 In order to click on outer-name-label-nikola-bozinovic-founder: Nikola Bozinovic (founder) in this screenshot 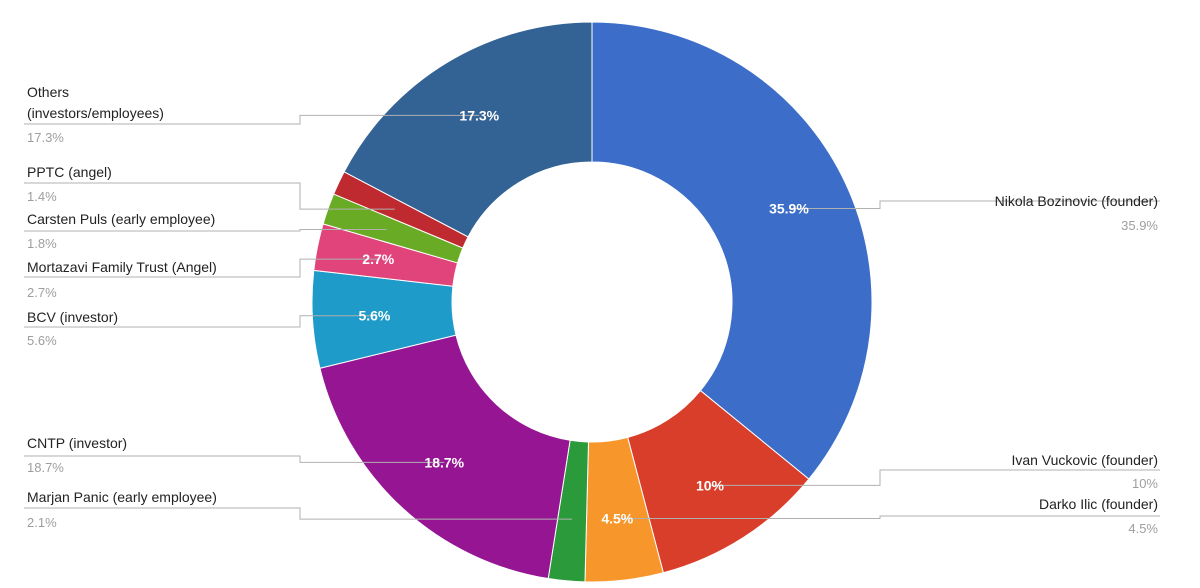, I will do `click(1076, 201)`.